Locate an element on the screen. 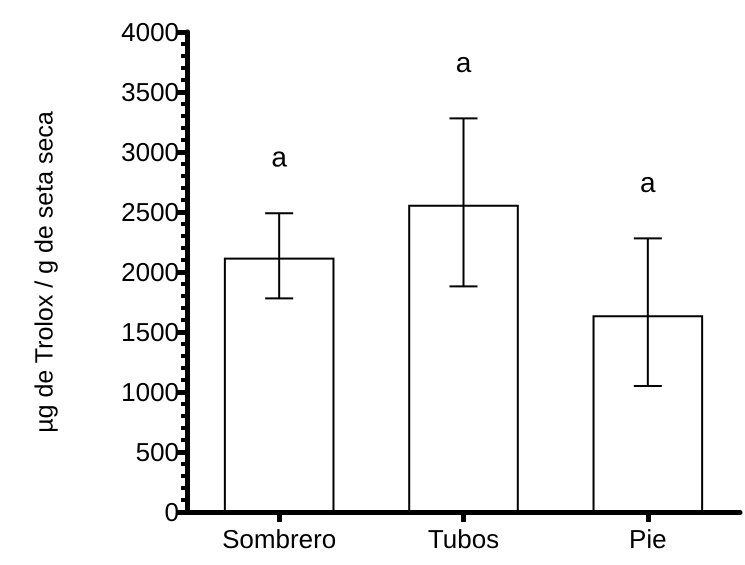  y-tick-label: 2500 is located at coordinates (150, 212).